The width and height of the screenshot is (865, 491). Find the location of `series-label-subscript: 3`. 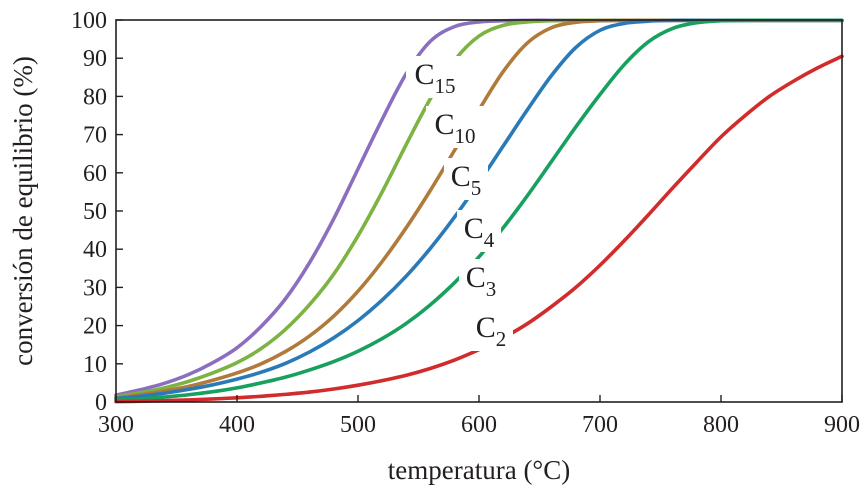

series-label-subscript: 3 is located at coordinates (491, 289).